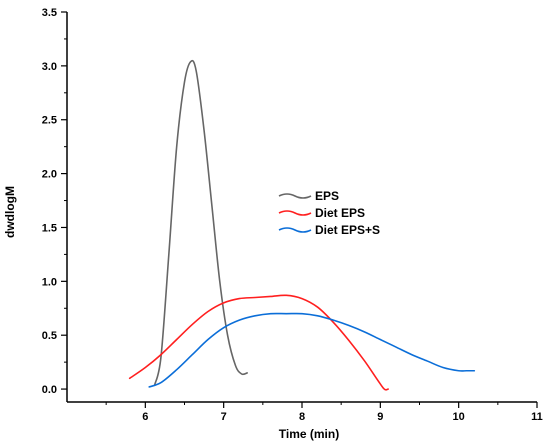 The width and height of the screenshot is (550, 447). I want to click on series-line-diet-eps, so click(258, 342).